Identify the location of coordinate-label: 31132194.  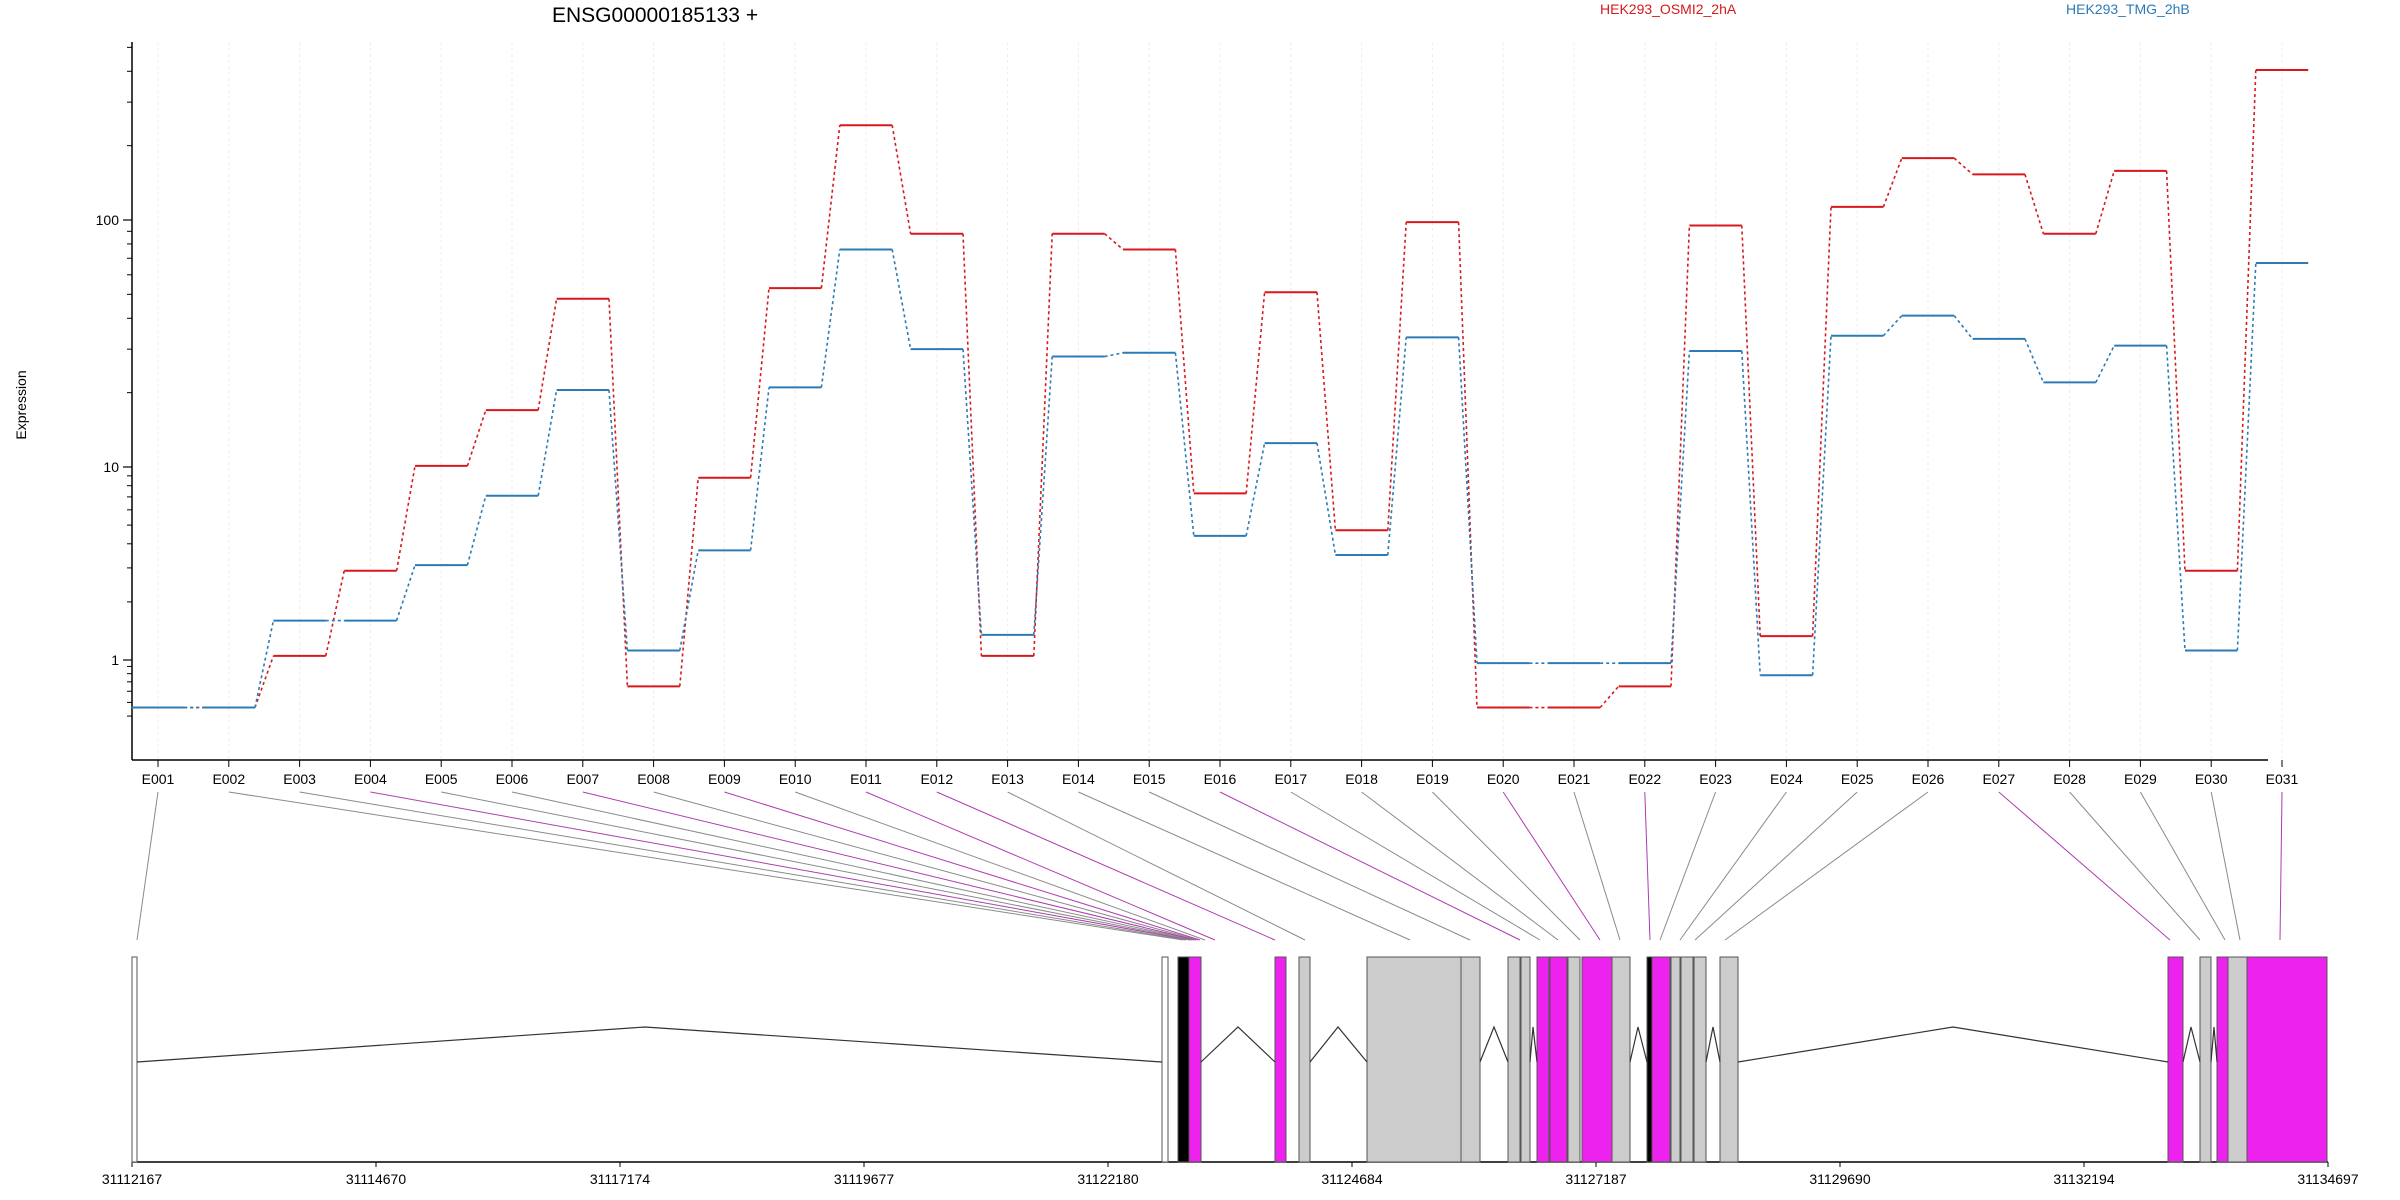
(2083, 1179).